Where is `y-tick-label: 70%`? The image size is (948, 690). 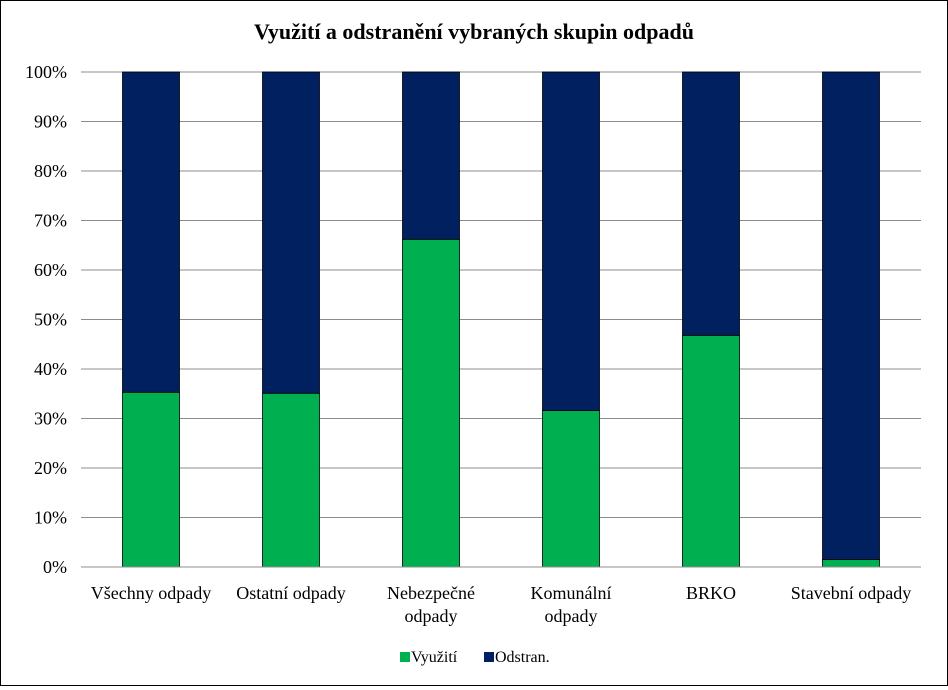 y-tick-label: 70% is located at coordinates (50, 221).